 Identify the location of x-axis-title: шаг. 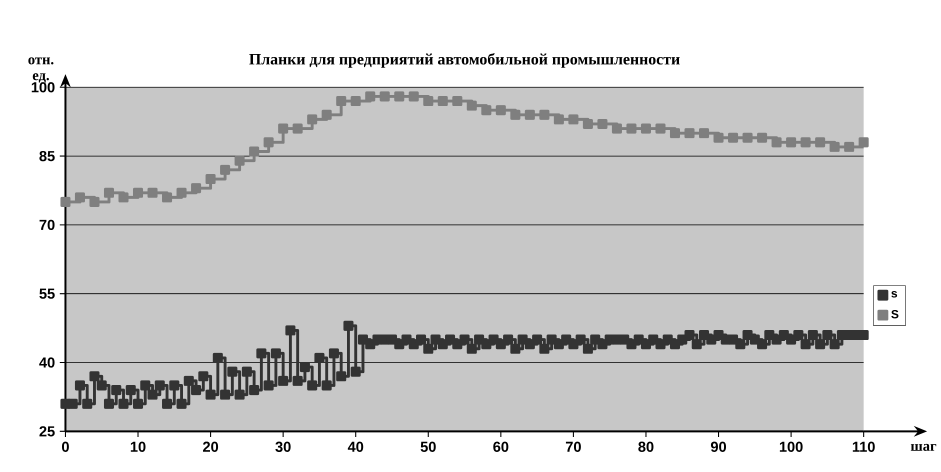
(923, 447).